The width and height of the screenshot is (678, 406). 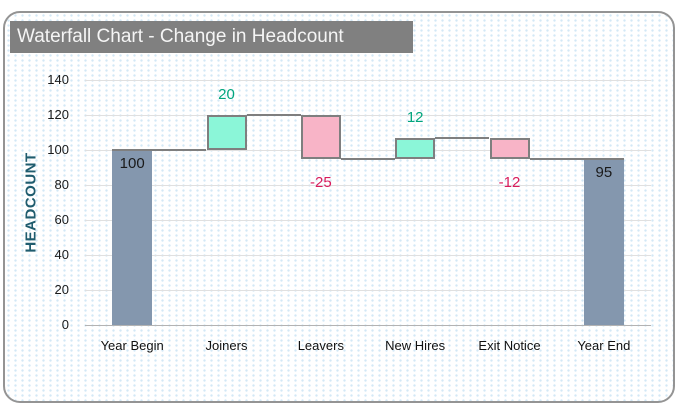 What do you see at coordinates (415, 345) in the screenshot?
I see `category-label-new-hires: New Hires` at bounding box center [415, 345].